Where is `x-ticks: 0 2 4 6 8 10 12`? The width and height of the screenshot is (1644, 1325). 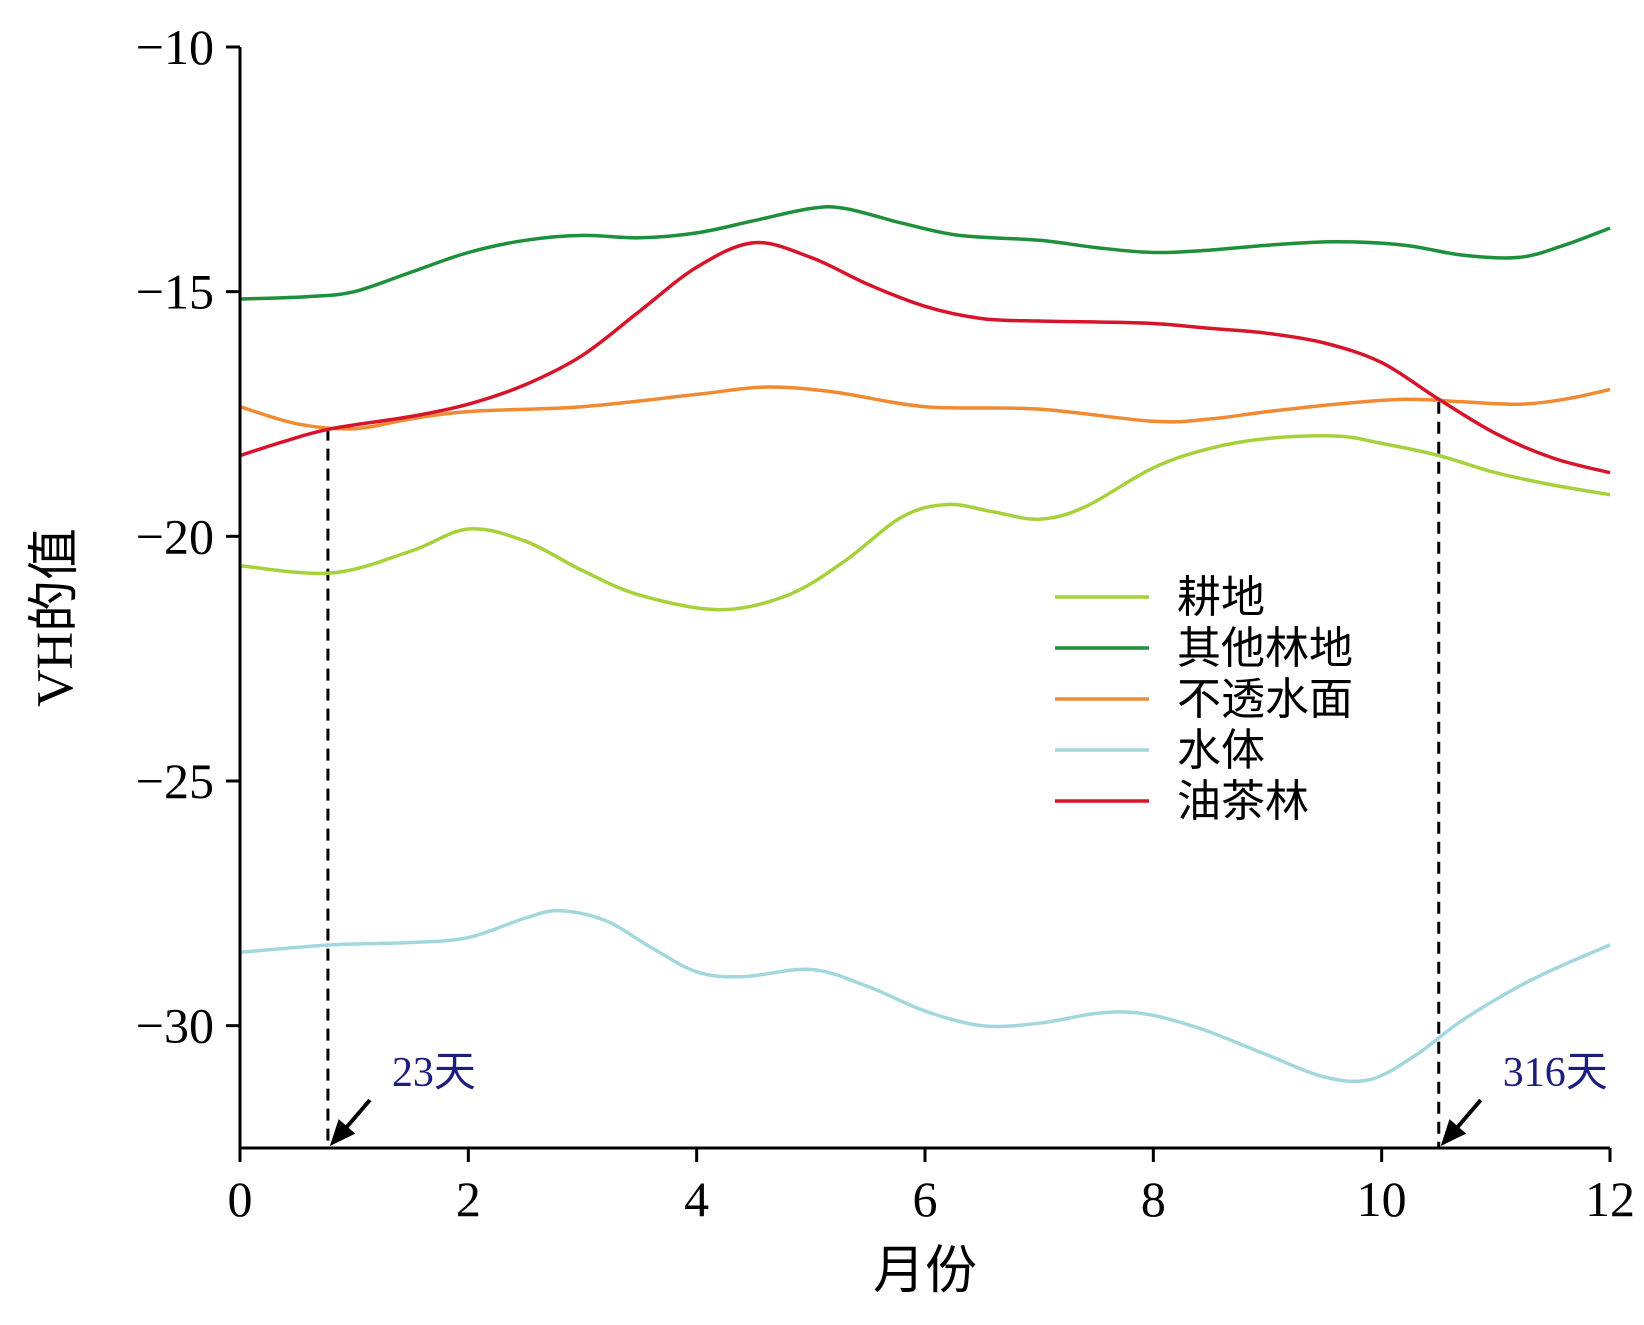
x-ticks: 0 2 4 6 8 10 12 is located at coordinates (931, 1187).